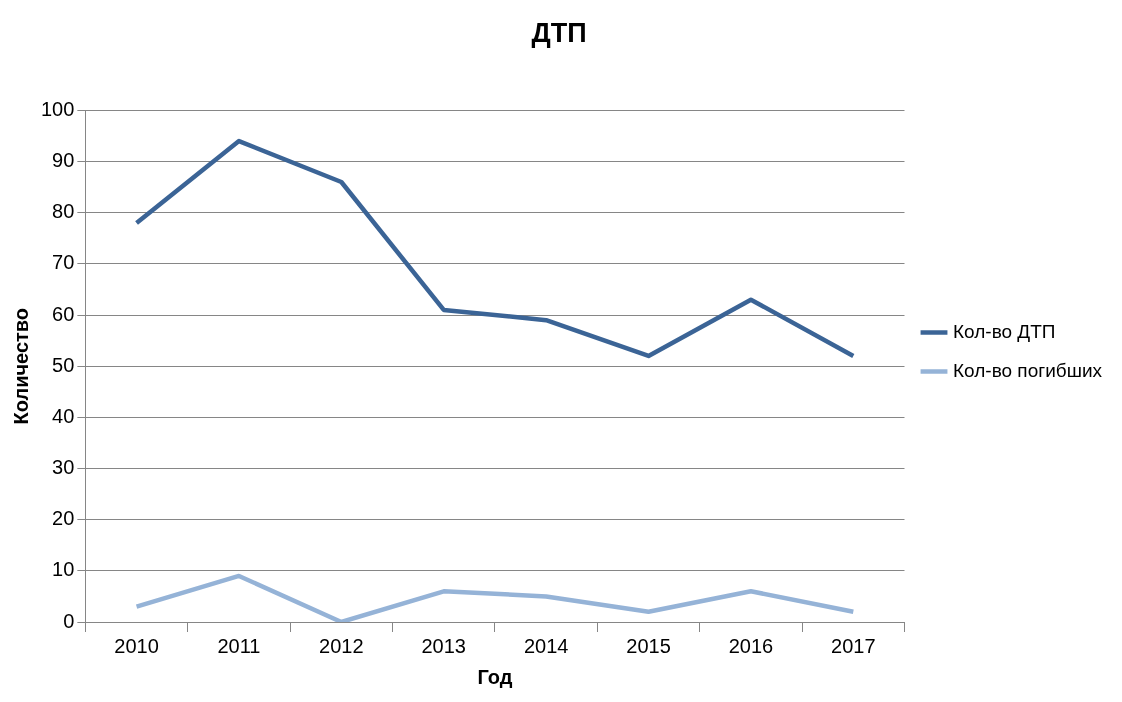 The width and height of the screenshot is (1122, 702). I want to click on x-tick-label: 2014, so click(546, 645).